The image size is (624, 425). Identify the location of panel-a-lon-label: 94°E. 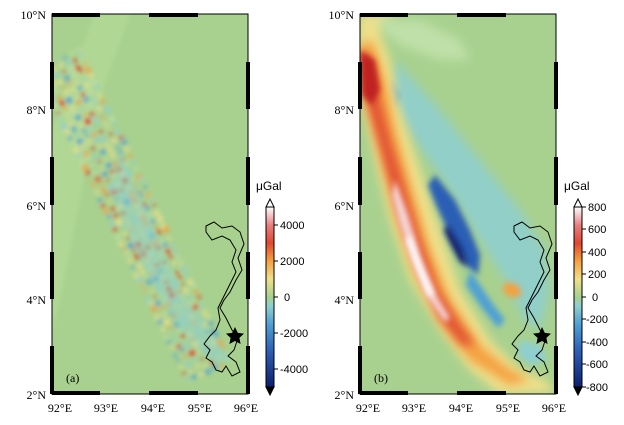
(153, 408).